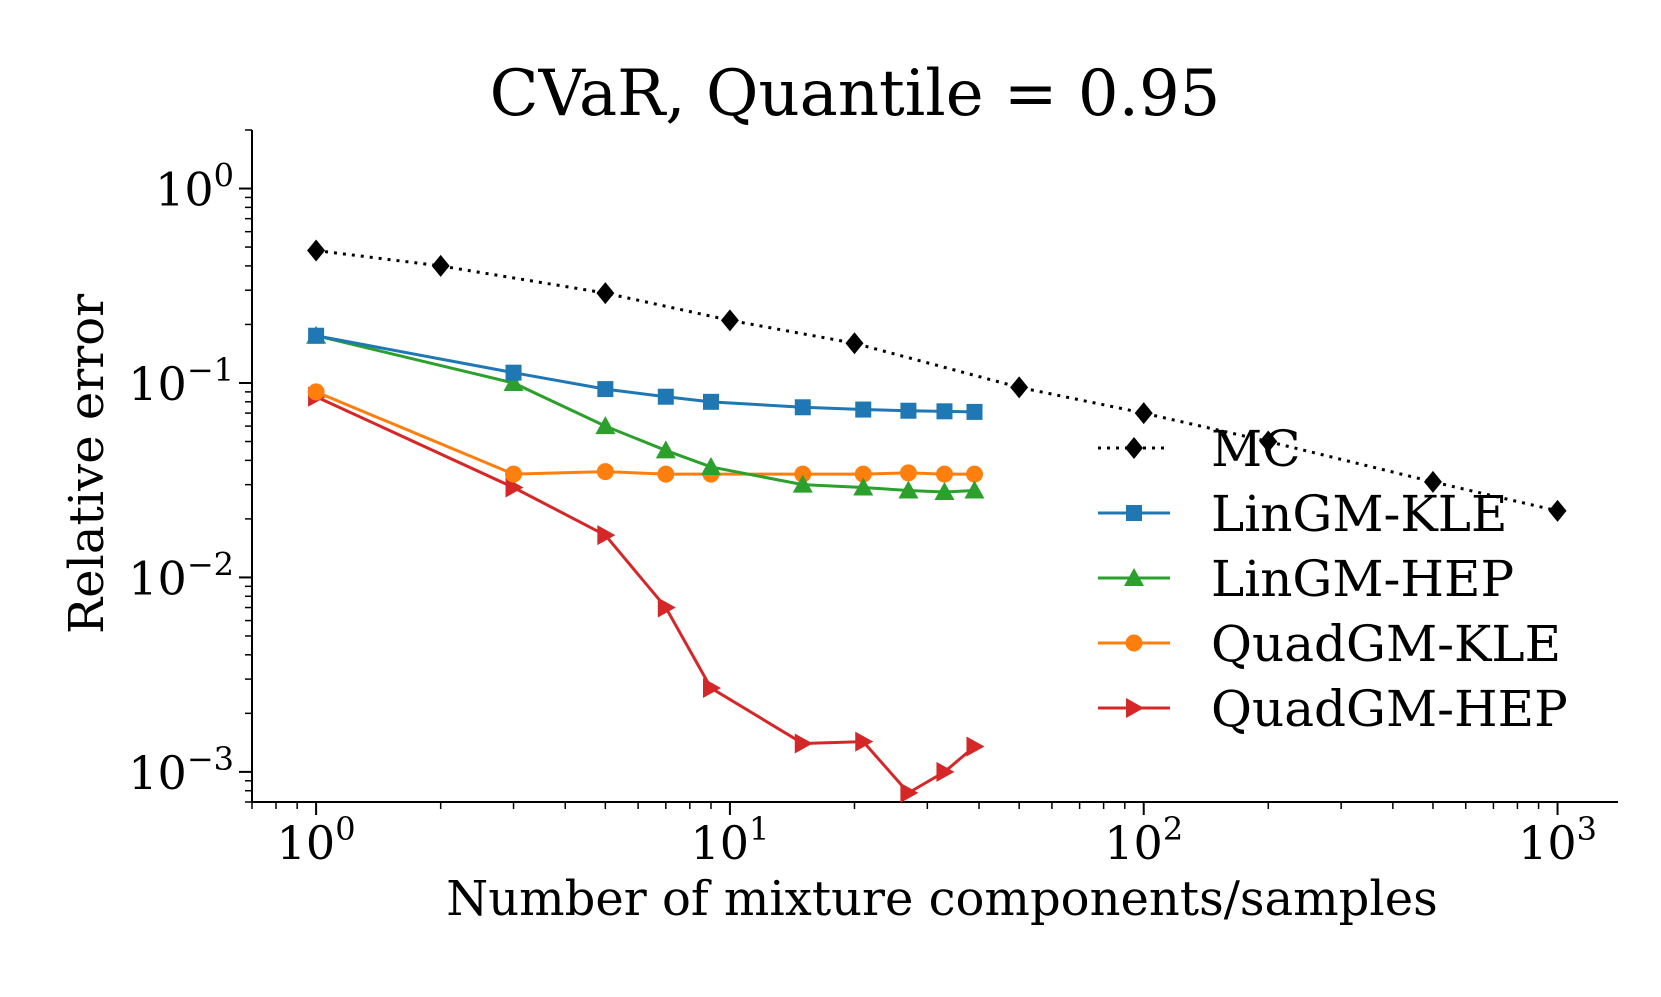 The height and width of the screenshot is (997, 1661). I want to click on y-tick-label: 10⁻², so click(181, 575).